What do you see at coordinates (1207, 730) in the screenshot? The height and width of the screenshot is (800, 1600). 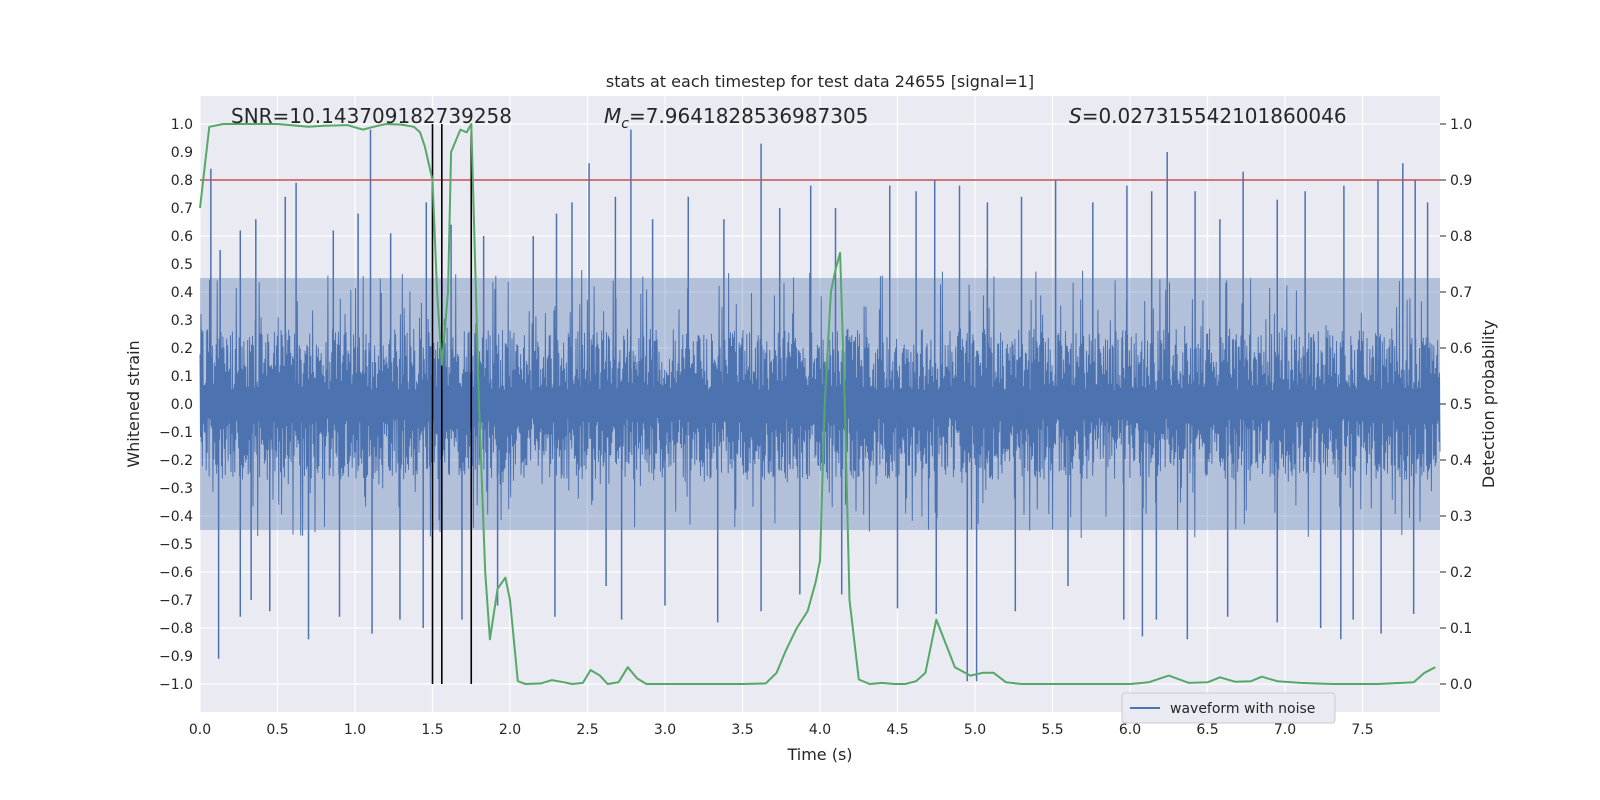 I see `x-tick-label-13: 6.5` at bounding box center [1207, 730].